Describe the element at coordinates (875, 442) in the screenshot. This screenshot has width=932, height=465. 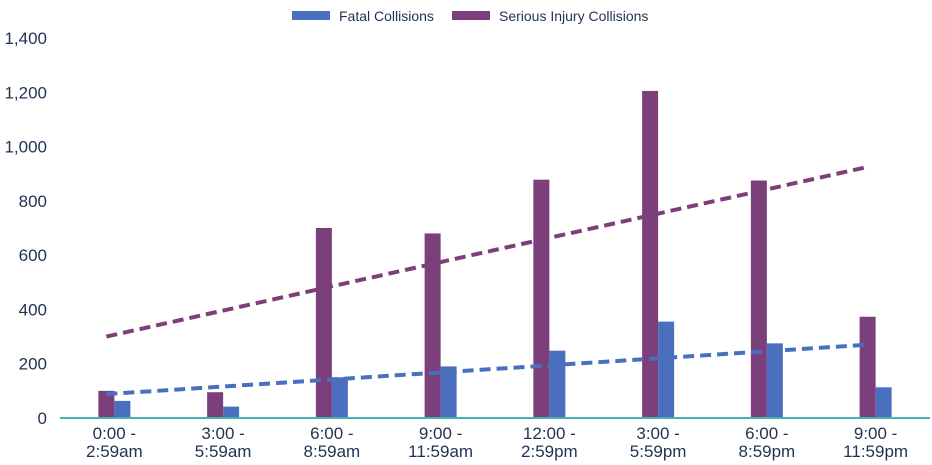
I see `x-tick-label: 9:00 -11:59pm` at that location.